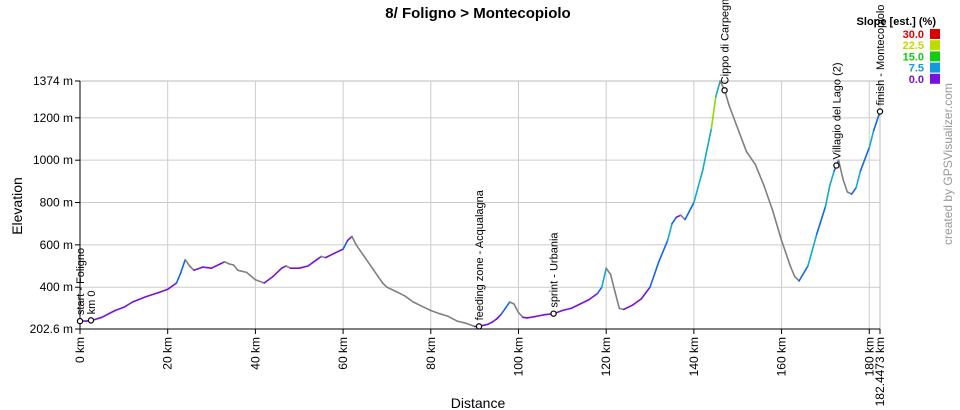 The height and width of the screenshot is (410, 960). What do you see at coordinates (53, 160) in the screenshot?
I see `y-tick-label: 1000 m` at bounding box center [53, 160].